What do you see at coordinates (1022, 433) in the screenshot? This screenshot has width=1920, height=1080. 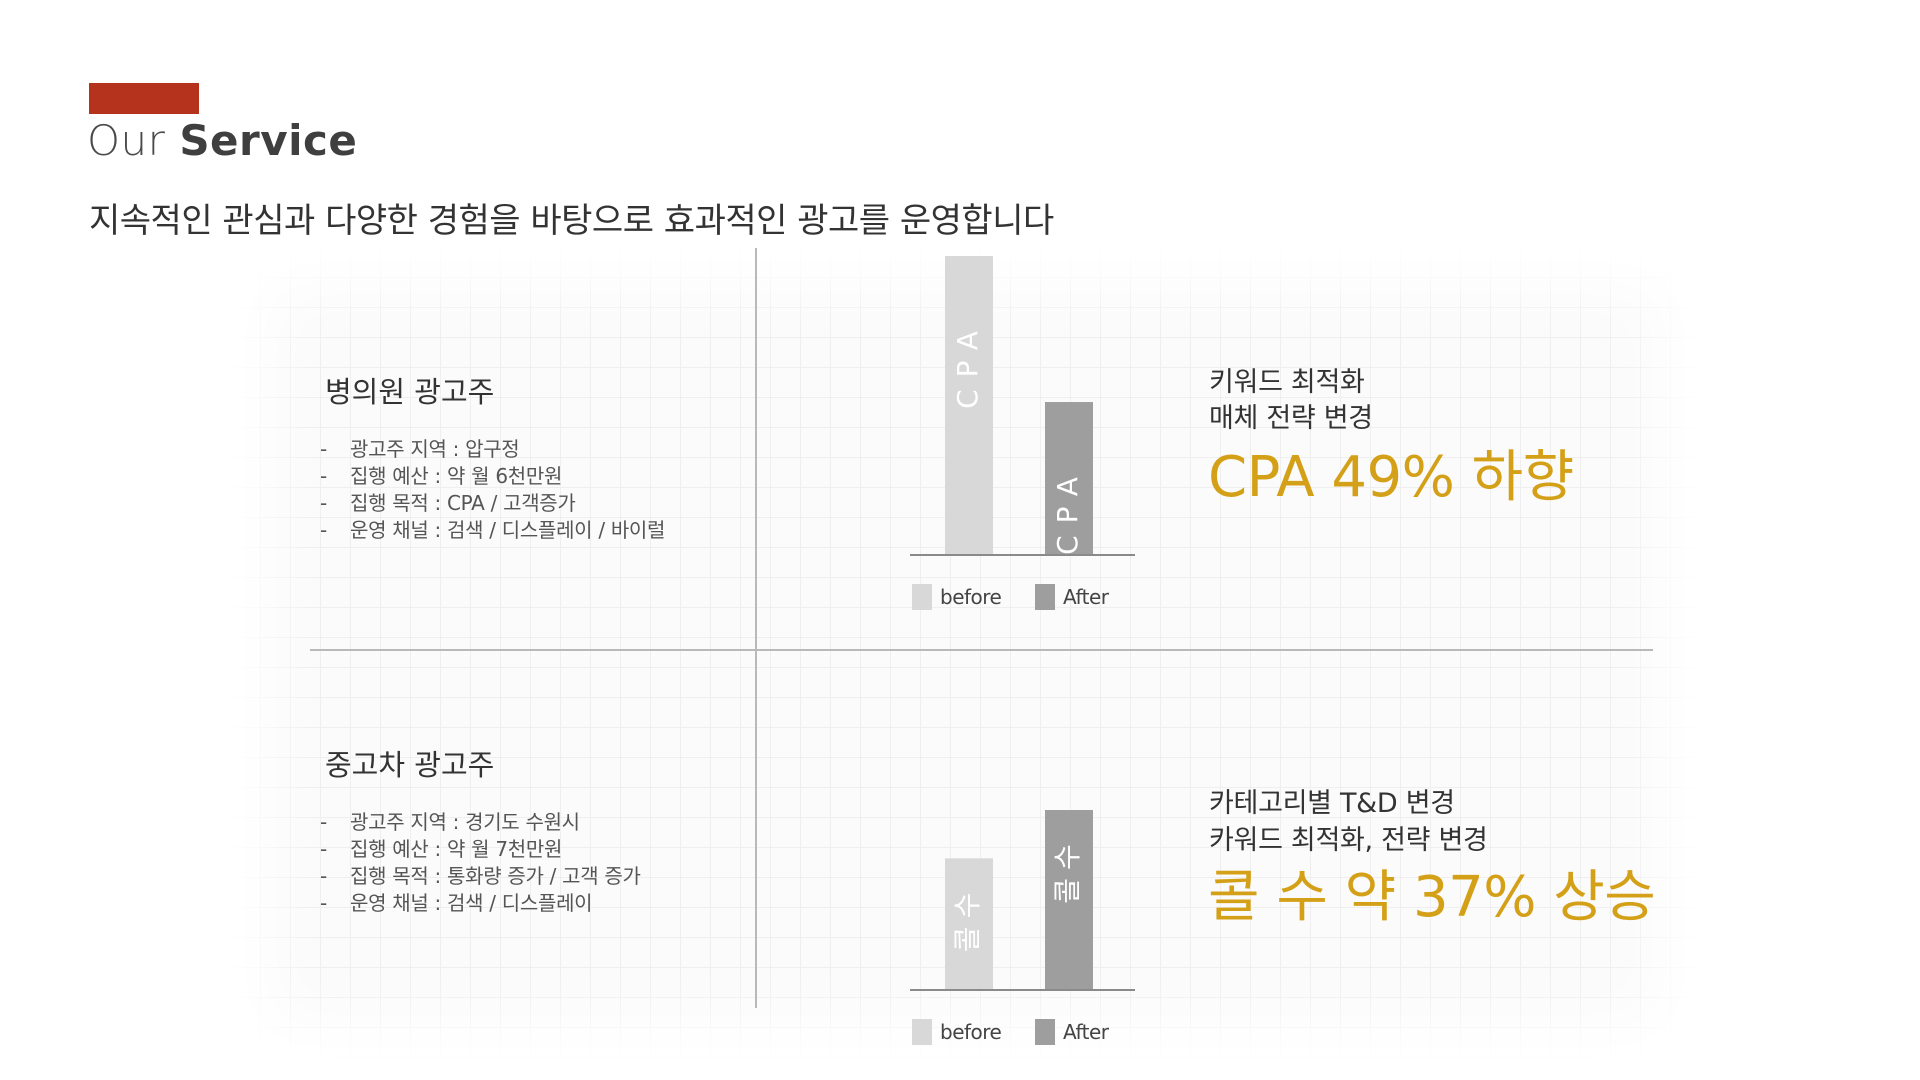 I see `case-1-chart: CPA CPA before After` at bounding box center [1022, 433].